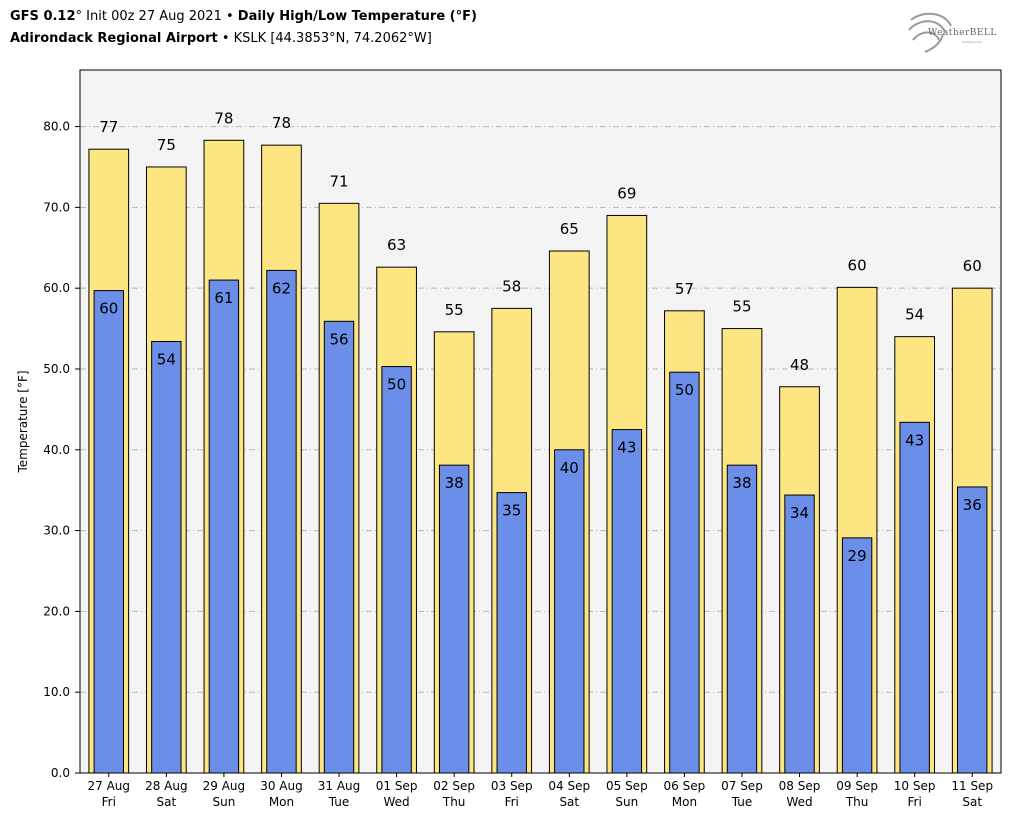 This screenshot has width=1020, height=816. I want to click on high-value-label: 54, so click(914, 315).